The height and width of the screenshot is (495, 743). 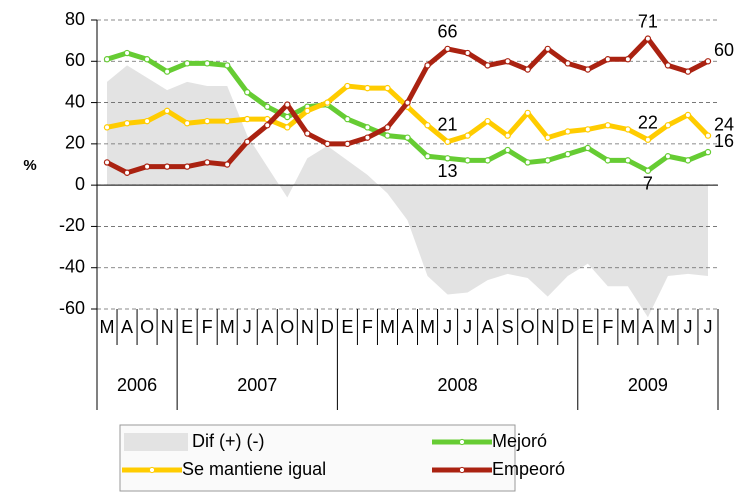 What do you see at coordinates (448, 32) in the screenshot?
I see `data-label: 66` at bounding box center [448, 32].